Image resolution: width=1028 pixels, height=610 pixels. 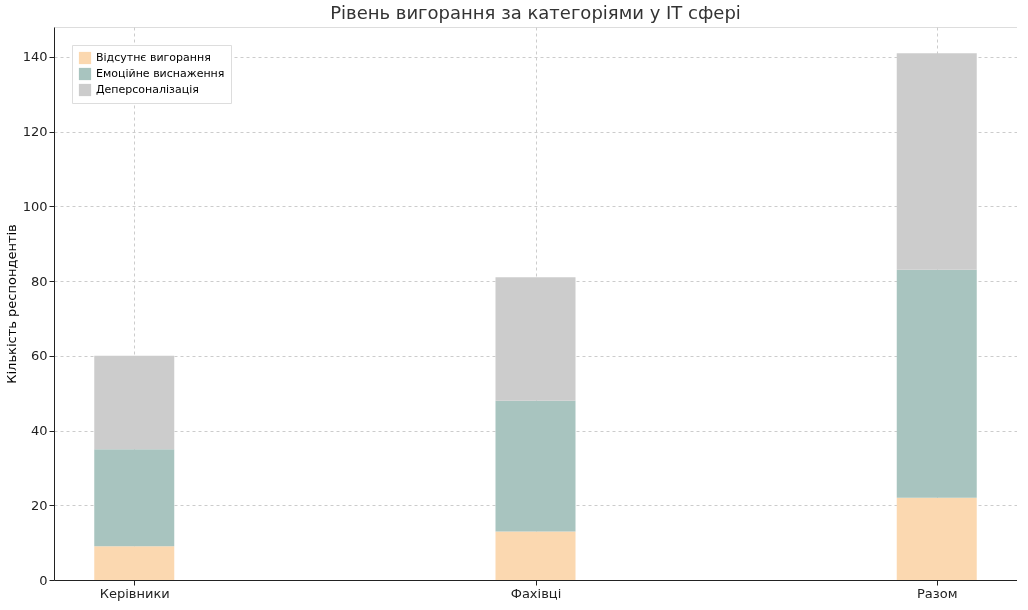 I want to click on y-tick-label: 0, so click(x=43, y=580).